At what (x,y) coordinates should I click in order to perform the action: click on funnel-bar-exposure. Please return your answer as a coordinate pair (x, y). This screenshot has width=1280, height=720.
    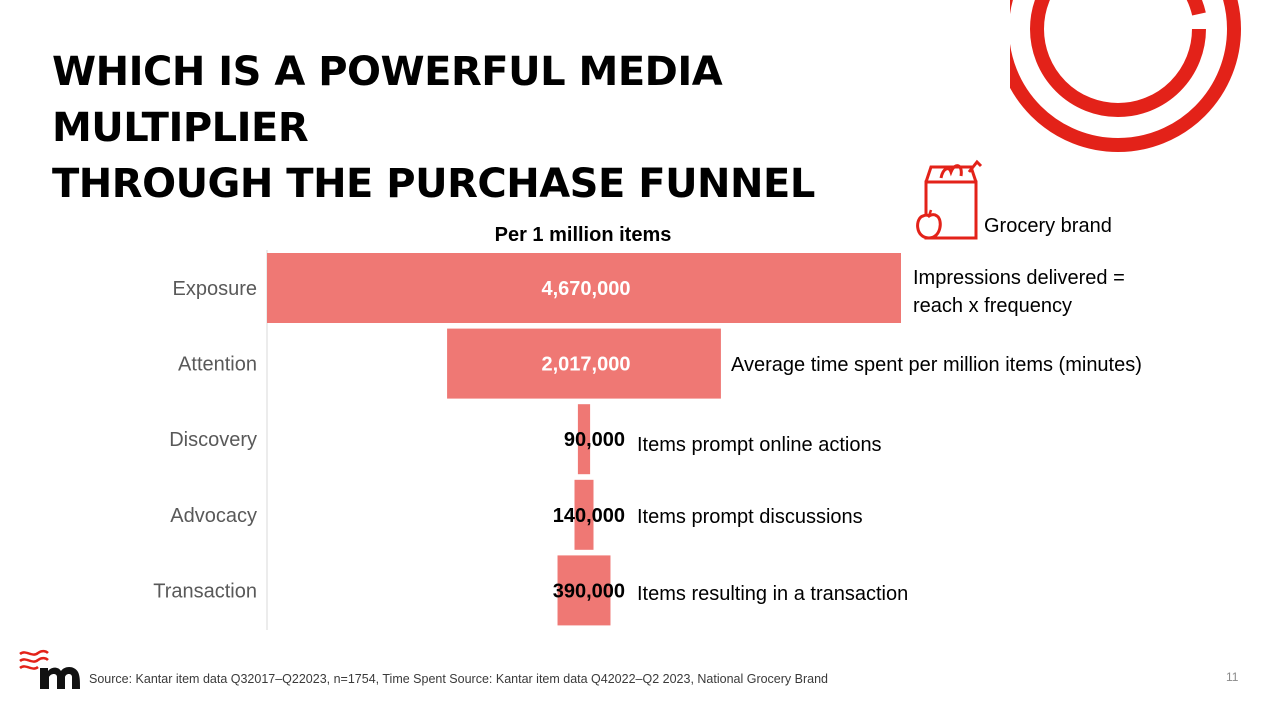
    Looking at the image, I should click on (584, 288).